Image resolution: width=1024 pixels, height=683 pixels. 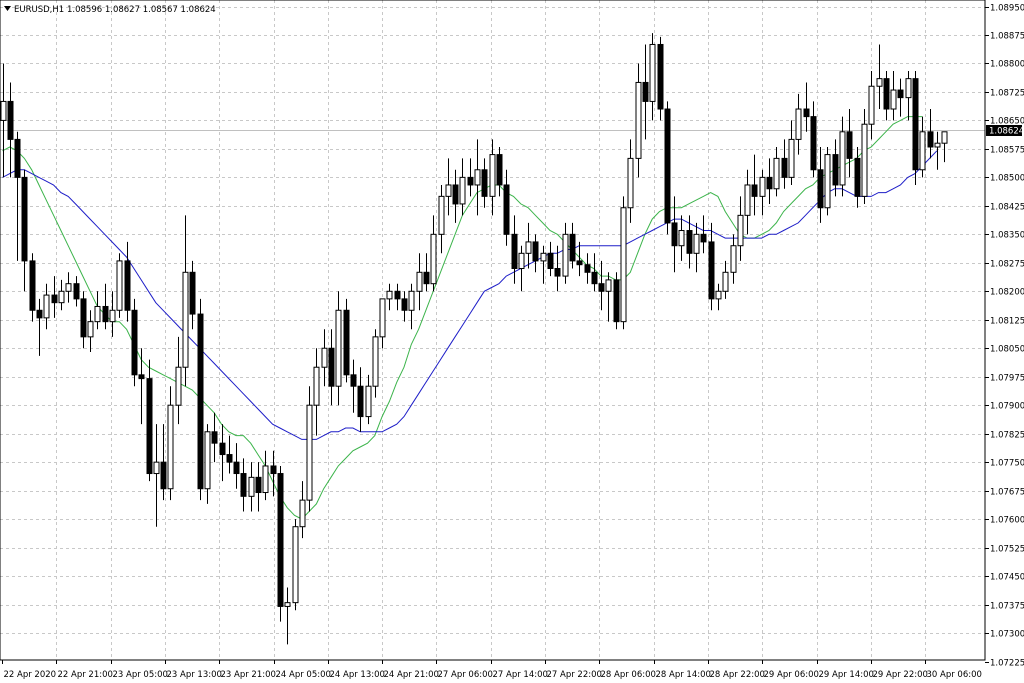 What do you see at coordinates (1007, 464) in the screenshot?
I see `y-tick-label: 1.07750` at bounding box center [1007, 464].